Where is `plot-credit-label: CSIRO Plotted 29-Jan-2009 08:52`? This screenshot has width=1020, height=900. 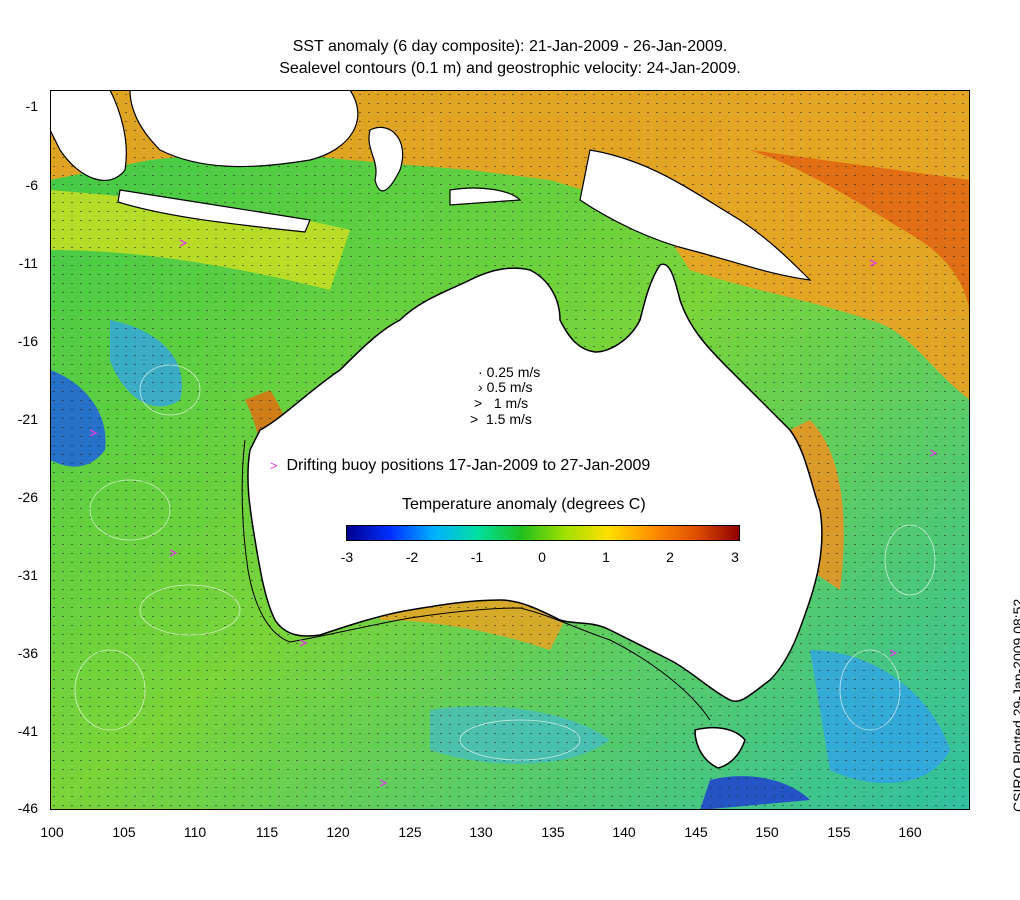 plot-credit-label: CSIRO Plotted 29-Jan-2009 08:52 is located at coordinates (1015, 705).